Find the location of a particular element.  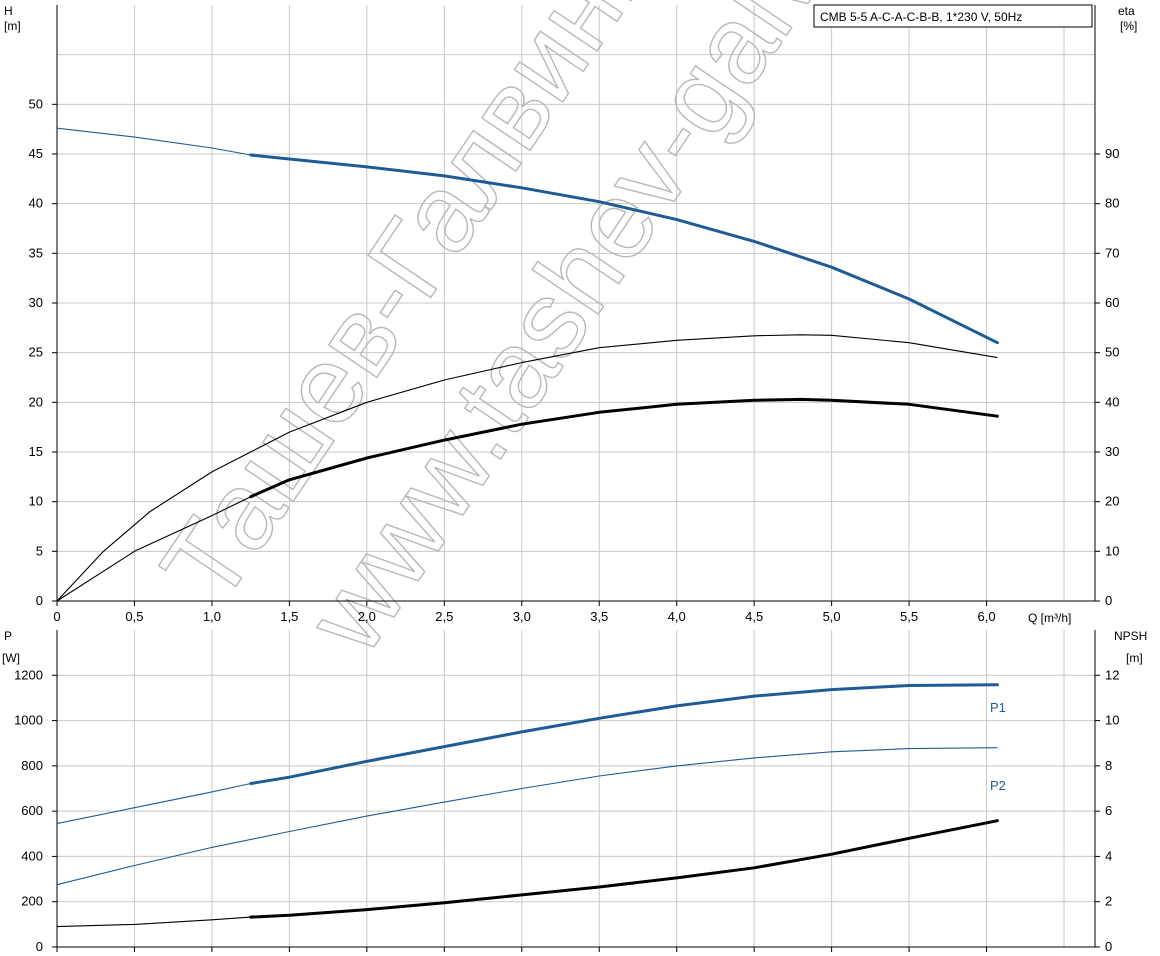

series-label-p2: P2 is located at coordinates (998, 785).